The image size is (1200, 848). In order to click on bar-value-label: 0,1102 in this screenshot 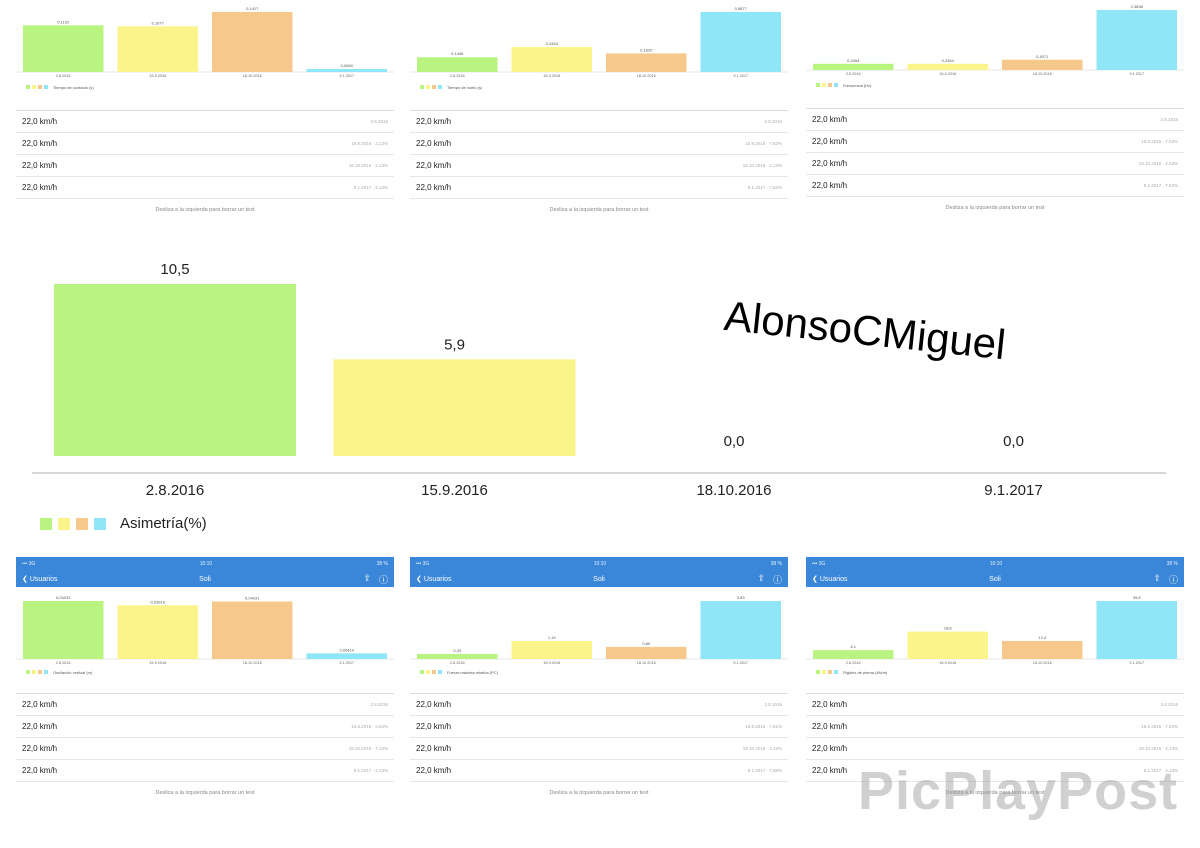, I will do `click(63, 21)`.